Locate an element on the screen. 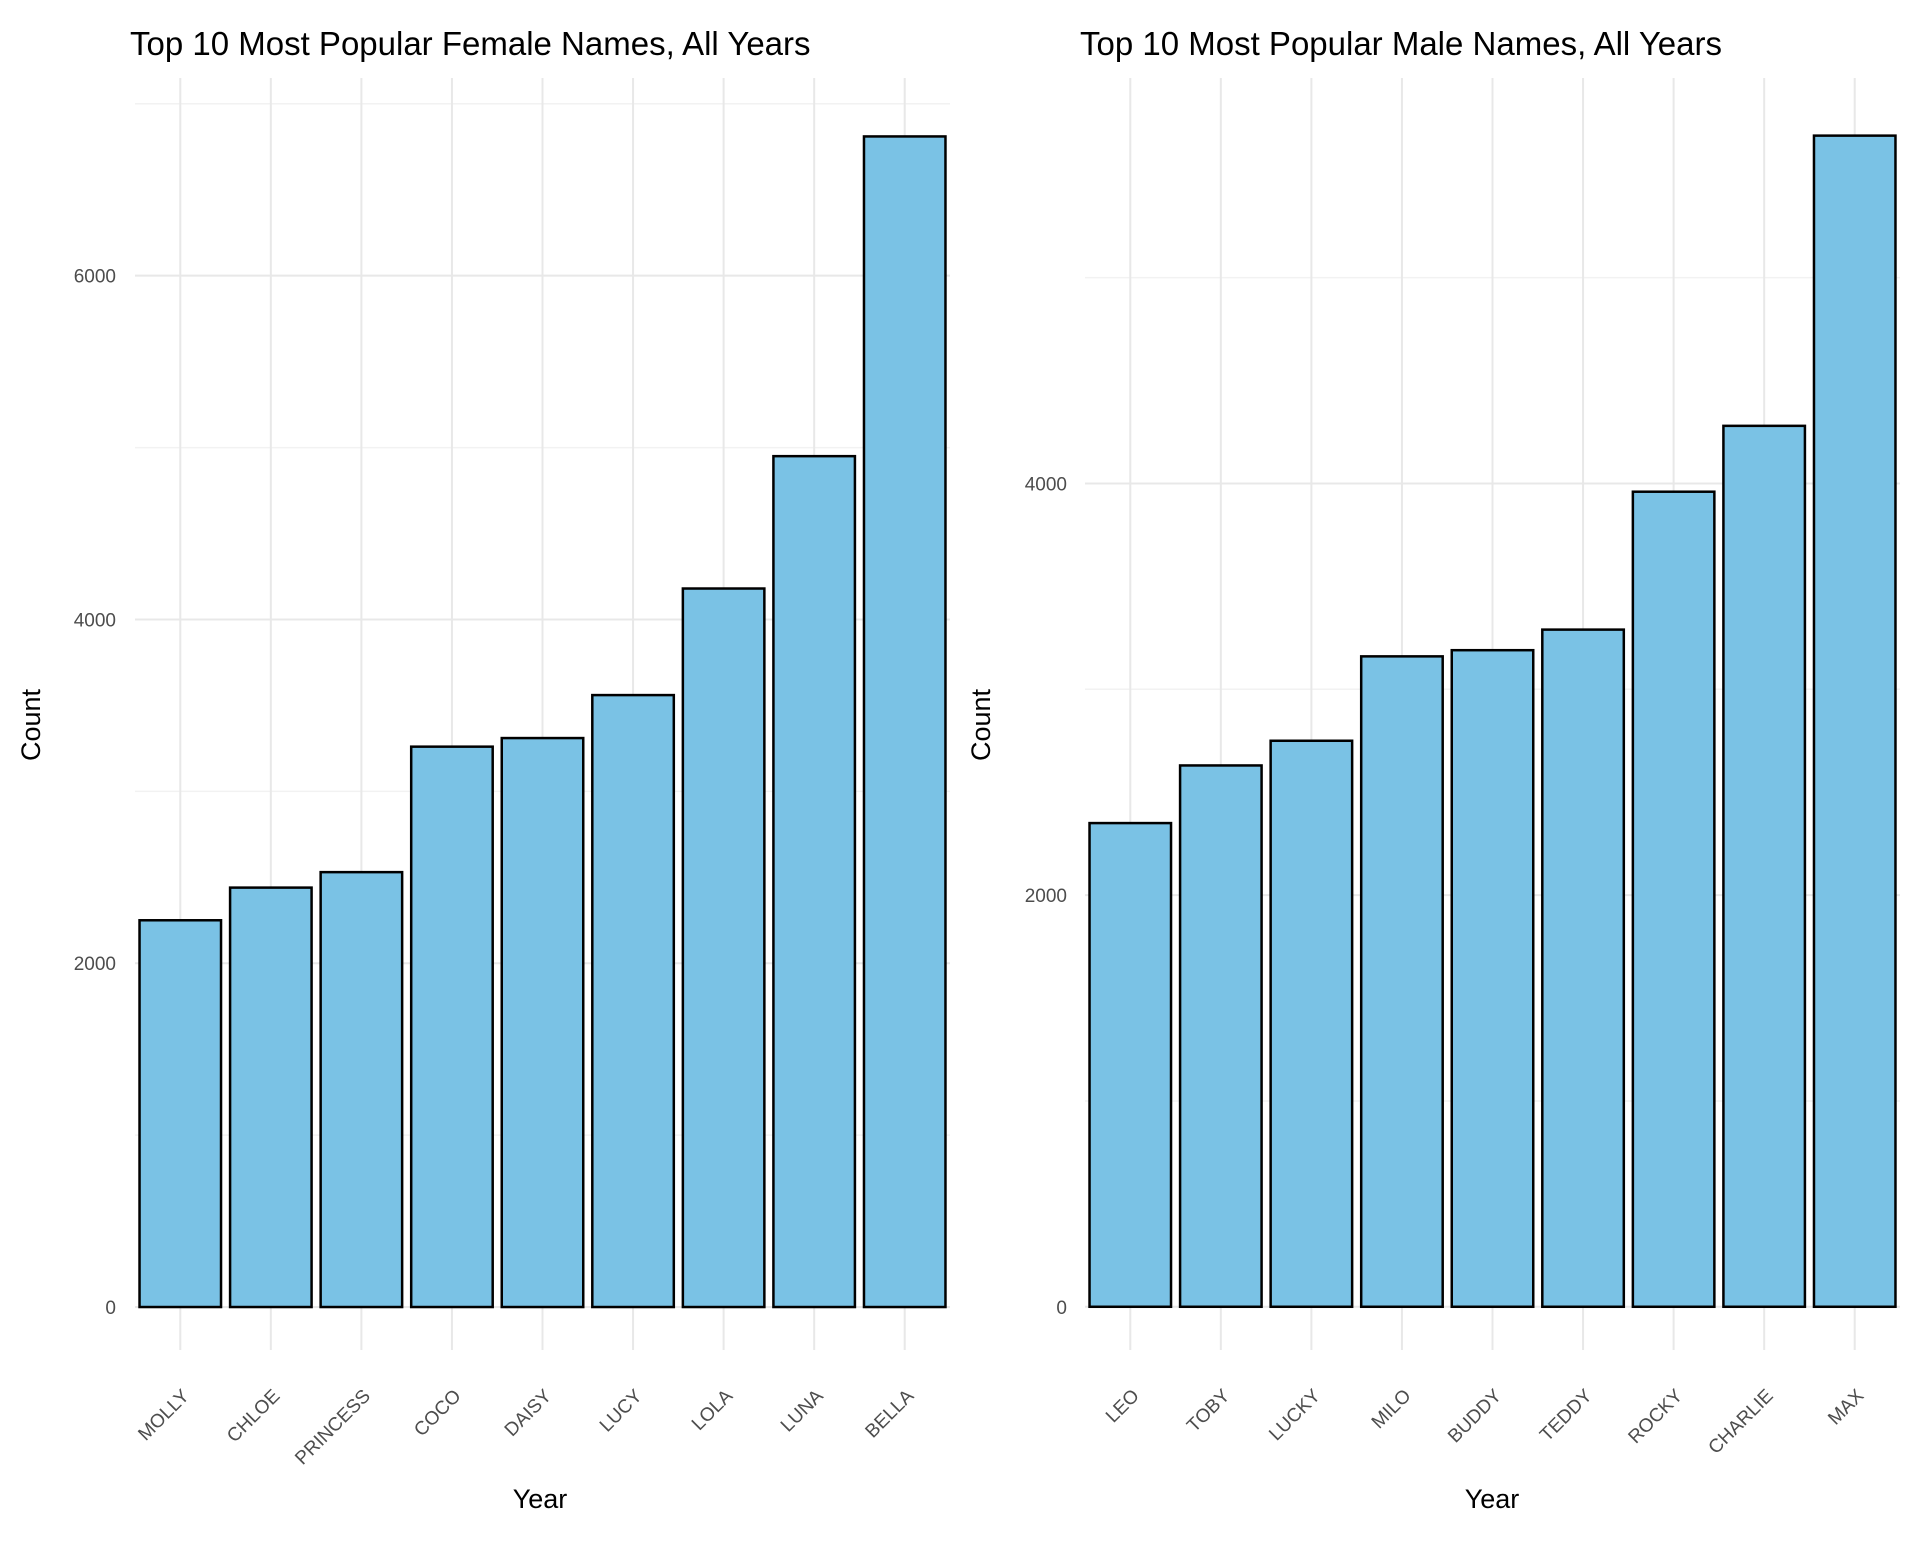  female-bar-chloe is located at coordinates (270, 1097).